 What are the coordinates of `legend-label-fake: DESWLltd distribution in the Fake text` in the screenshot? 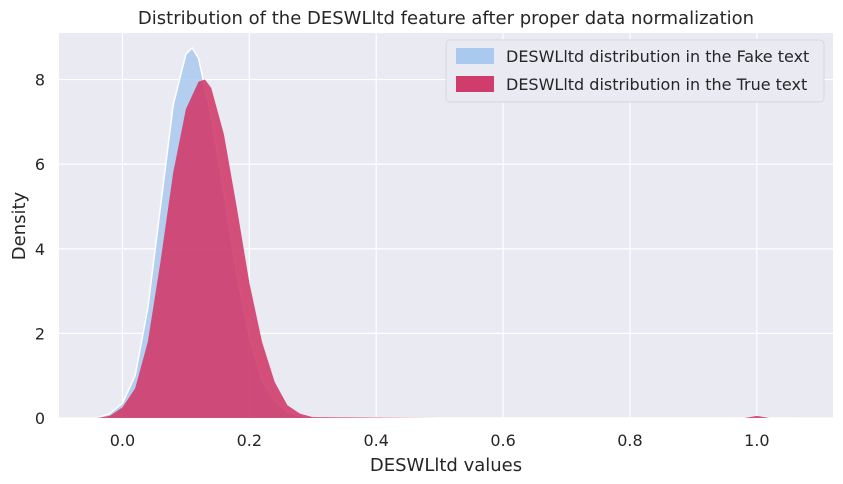 It's located at (657, 56).